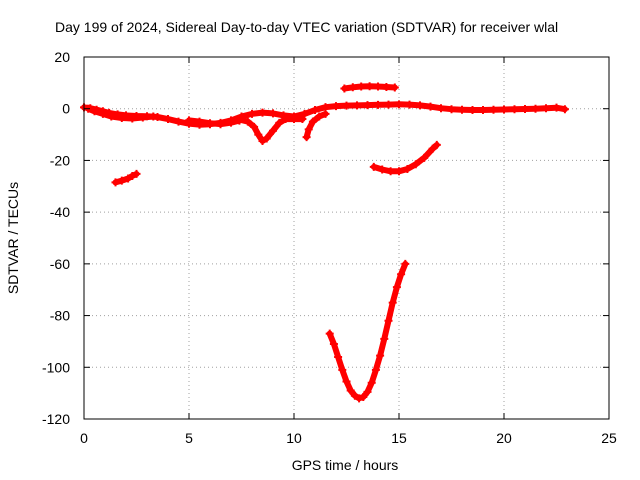 The width and height of the screenshot is (640, 480). I want to click on y-tick-label: -80, so click(60, 316).